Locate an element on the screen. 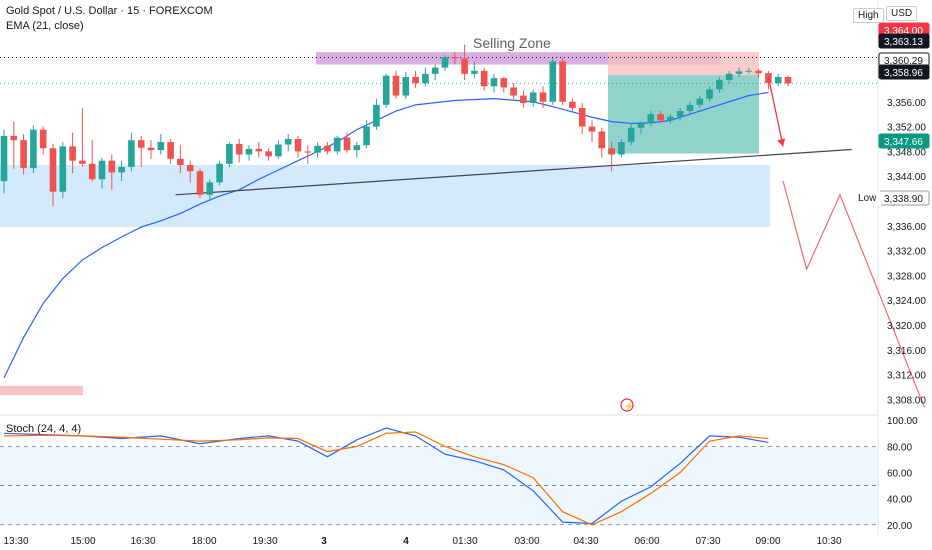 This screenshot has width=932, height=550. price-tag-label: 3,360.29 is located at coordinates (903, 61).